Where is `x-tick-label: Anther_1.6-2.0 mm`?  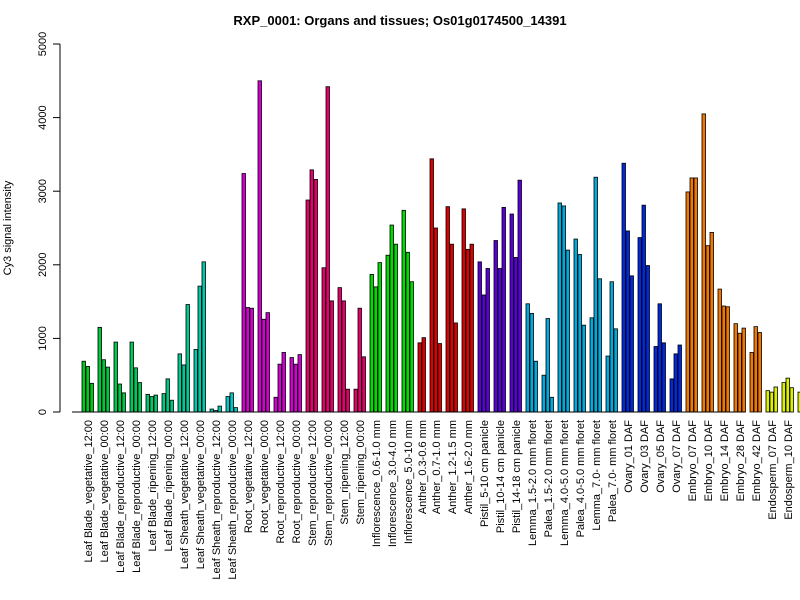 x-tick-label: Anther_1.6-2.0 mm is located at coordinates (469, 467).